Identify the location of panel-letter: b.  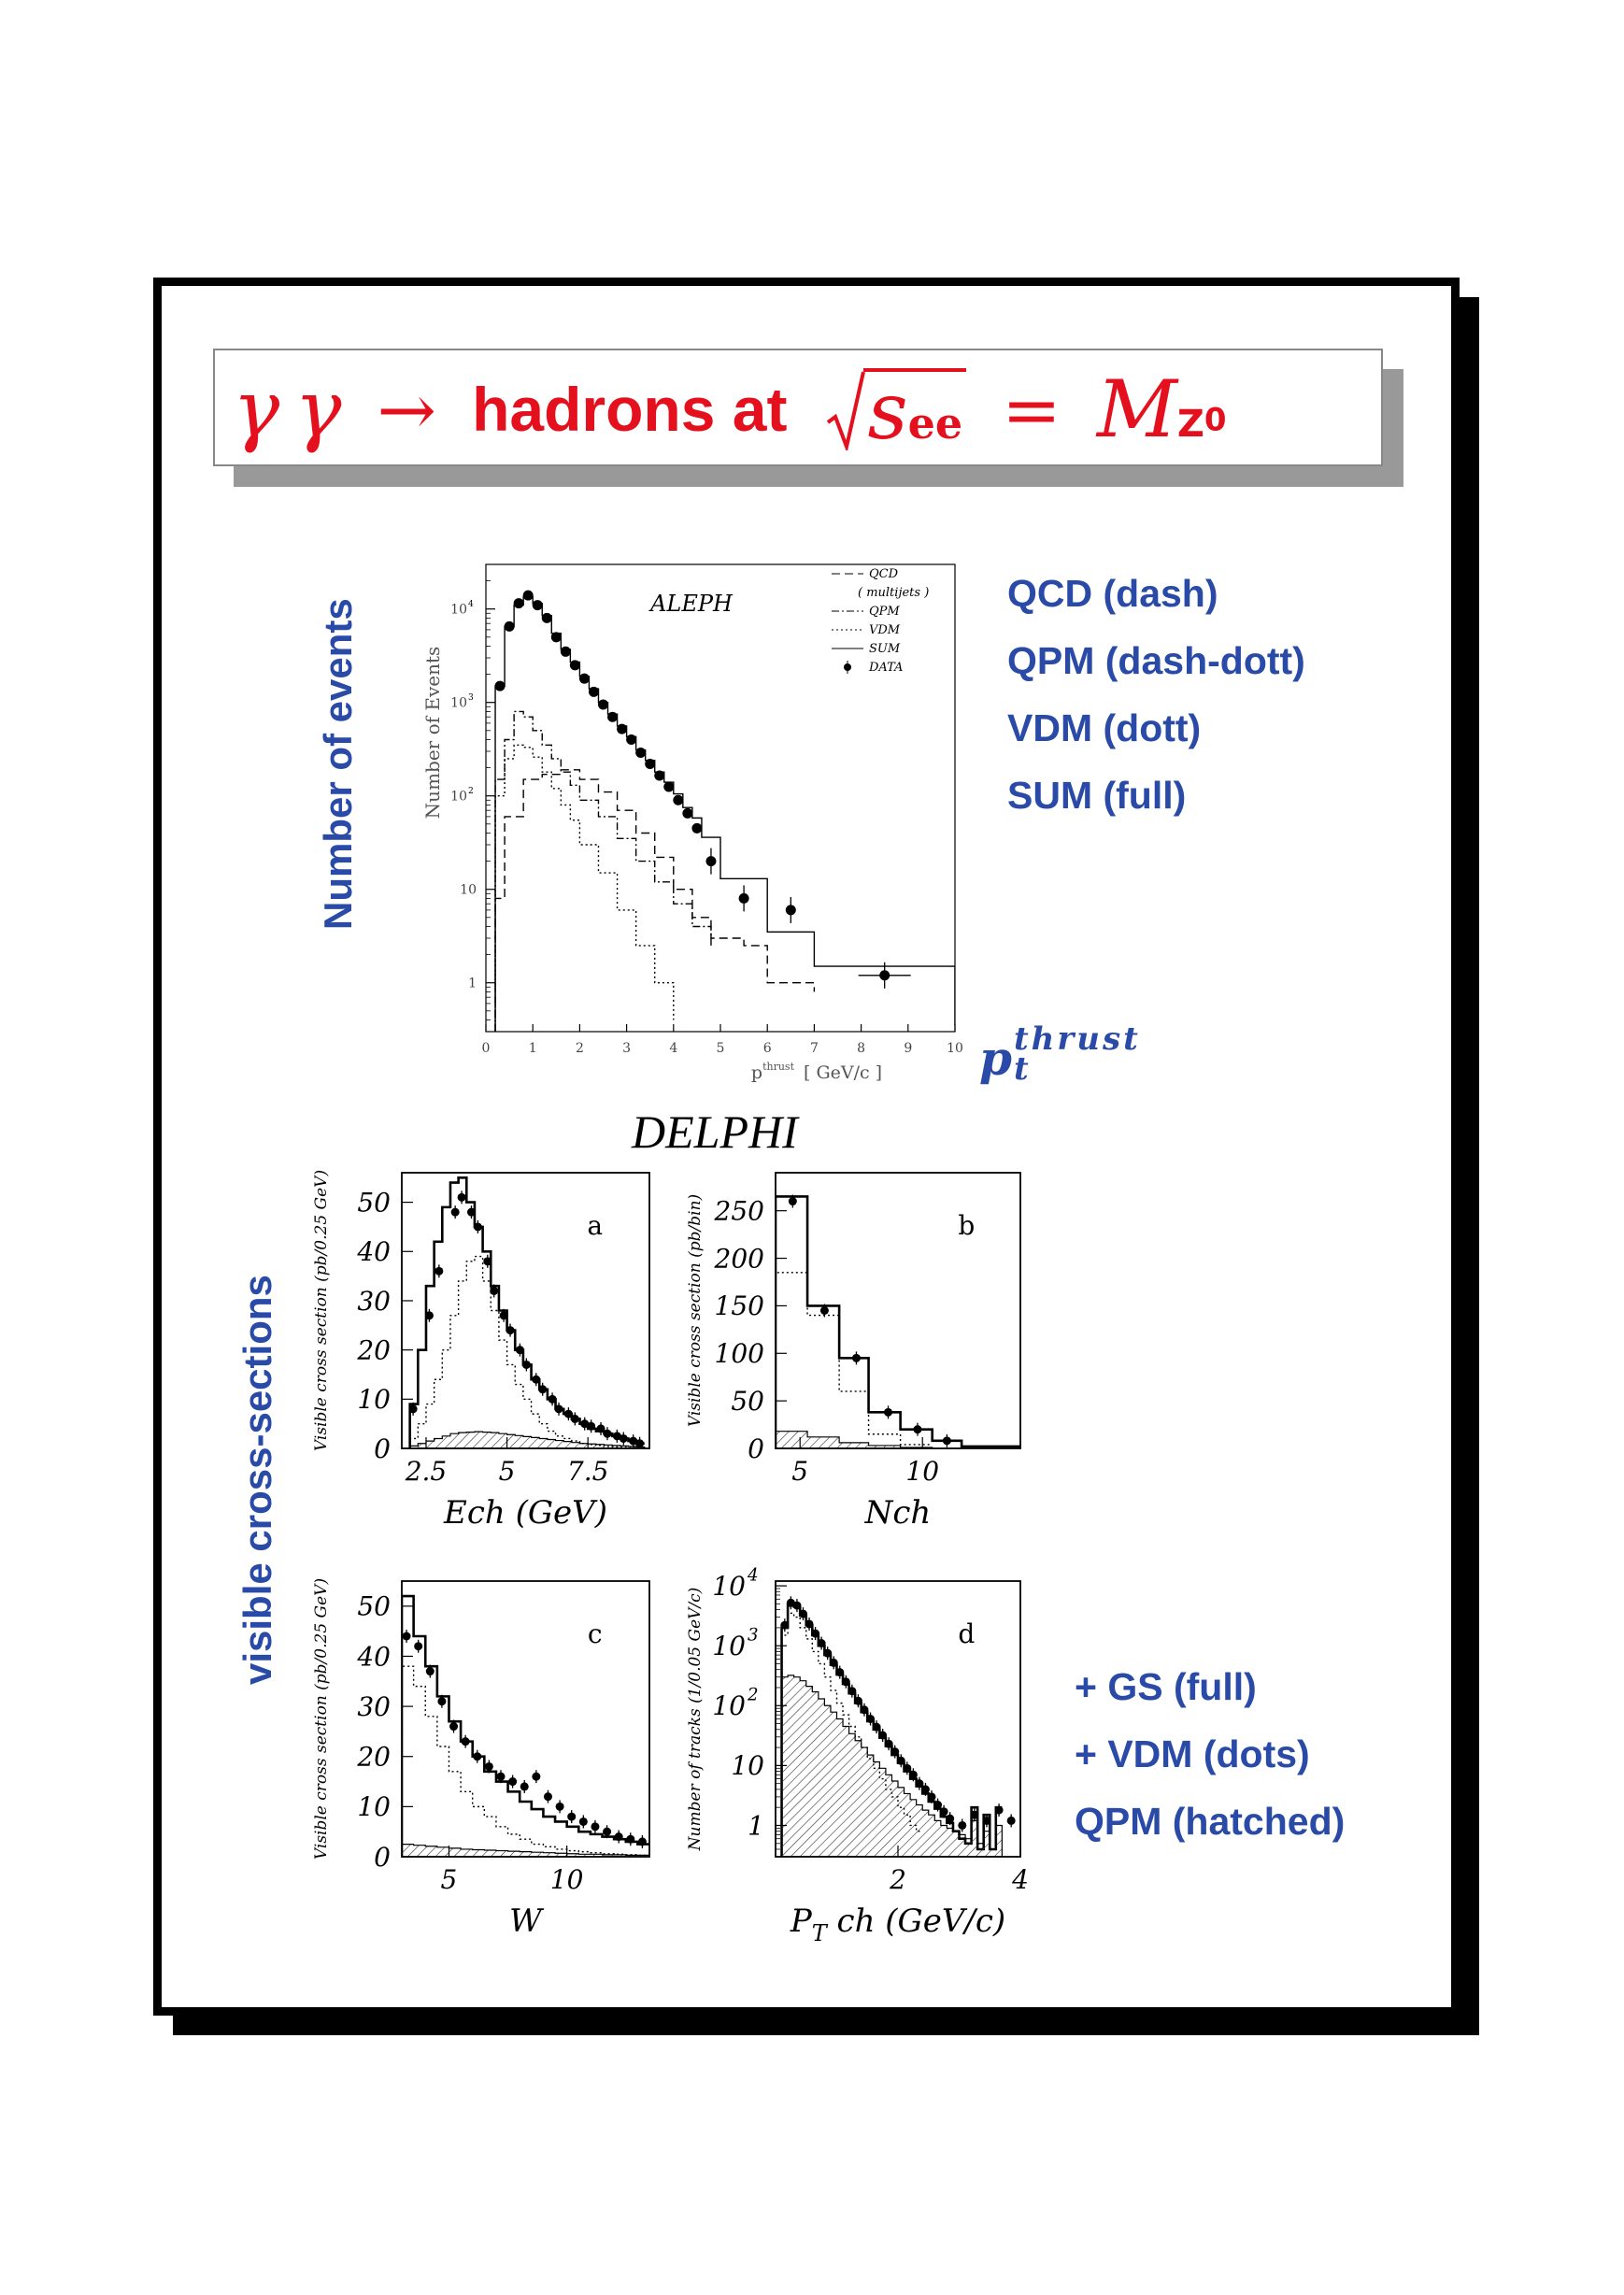
(966, 1225).